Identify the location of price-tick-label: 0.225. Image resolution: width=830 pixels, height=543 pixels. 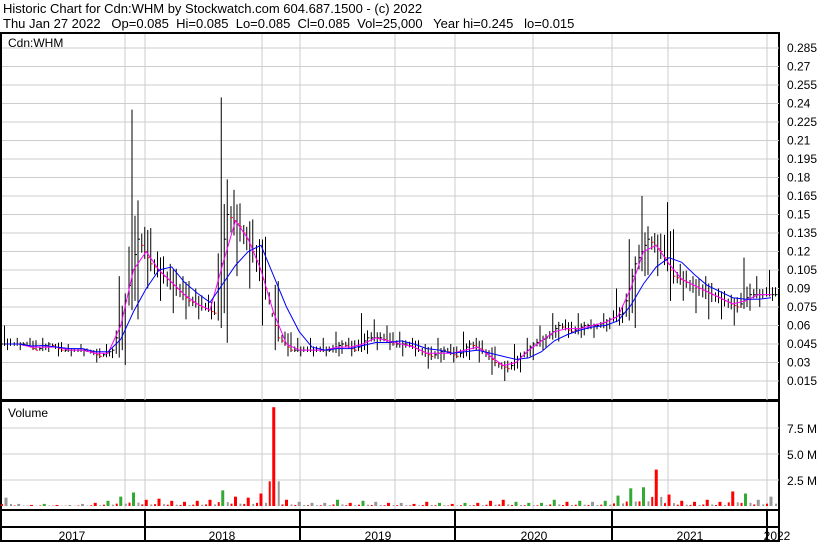
(802, 122).